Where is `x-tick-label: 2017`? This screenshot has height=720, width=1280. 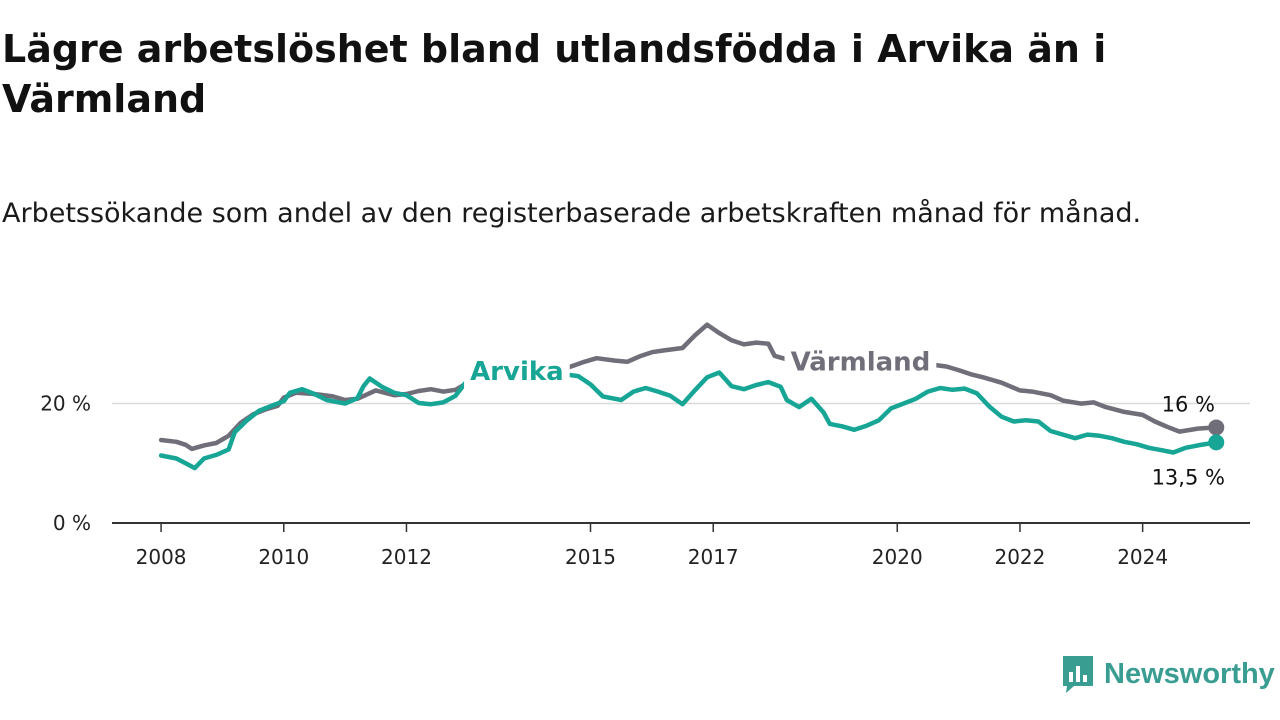 x-tick-label: 2017 is located at coordinates (713, 557).